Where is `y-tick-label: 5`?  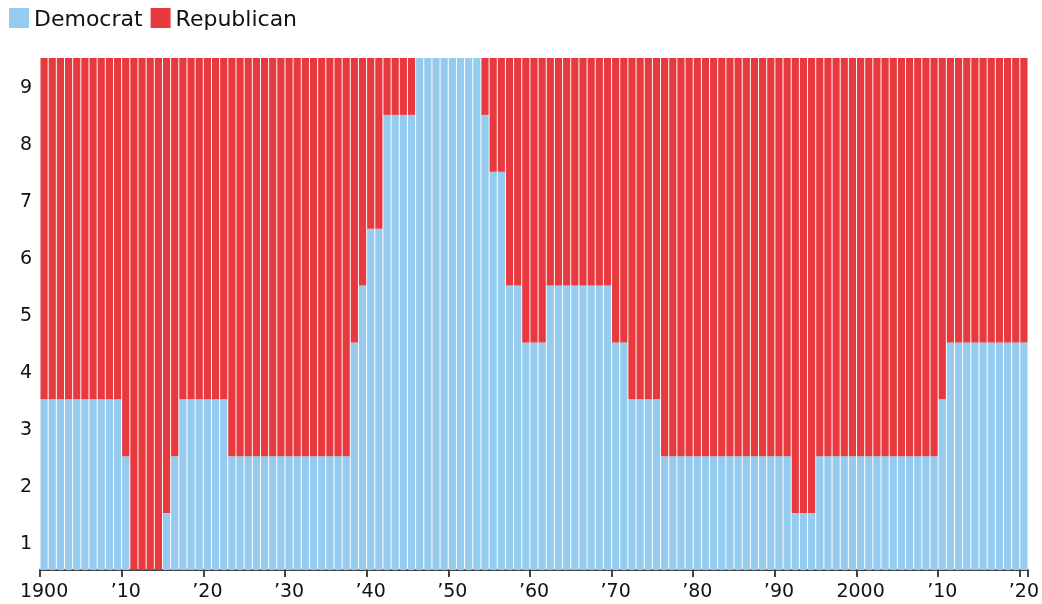
y-tick-label: 5 is located at coordinates (25, 314).